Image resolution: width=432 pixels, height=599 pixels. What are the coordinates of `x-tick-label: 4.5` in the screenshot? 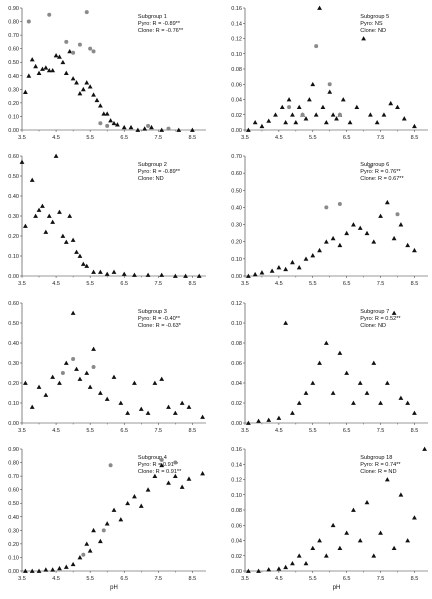 It's located at (279, 579).